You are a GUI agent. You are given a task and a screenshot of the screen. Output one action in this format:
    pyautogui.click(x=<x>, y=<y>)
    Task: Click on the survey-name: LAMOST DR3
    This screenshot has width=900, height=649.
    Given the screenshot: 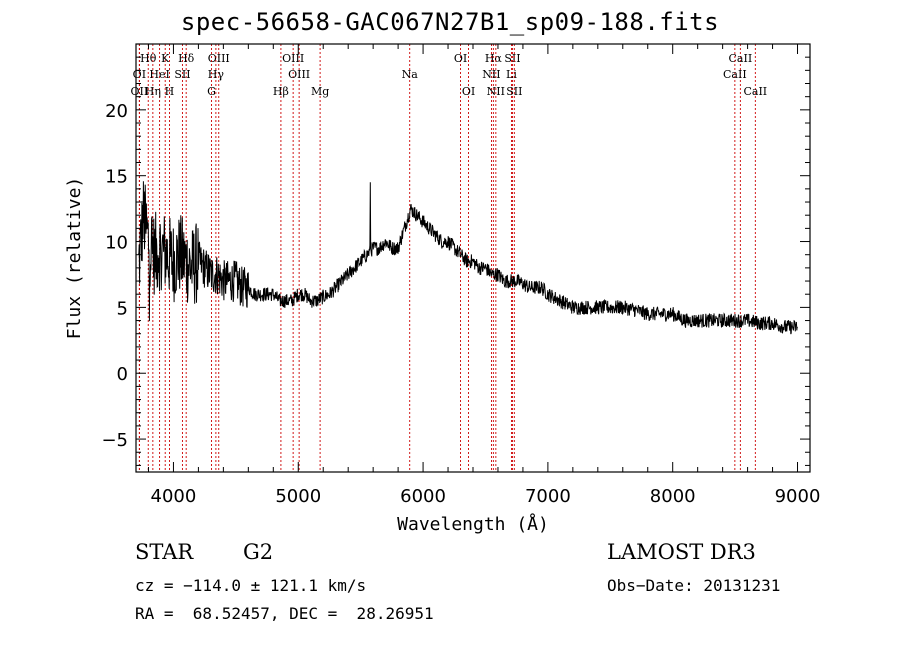 What is the action you would take?
    pyautogui.click(x=681, y=552)
    